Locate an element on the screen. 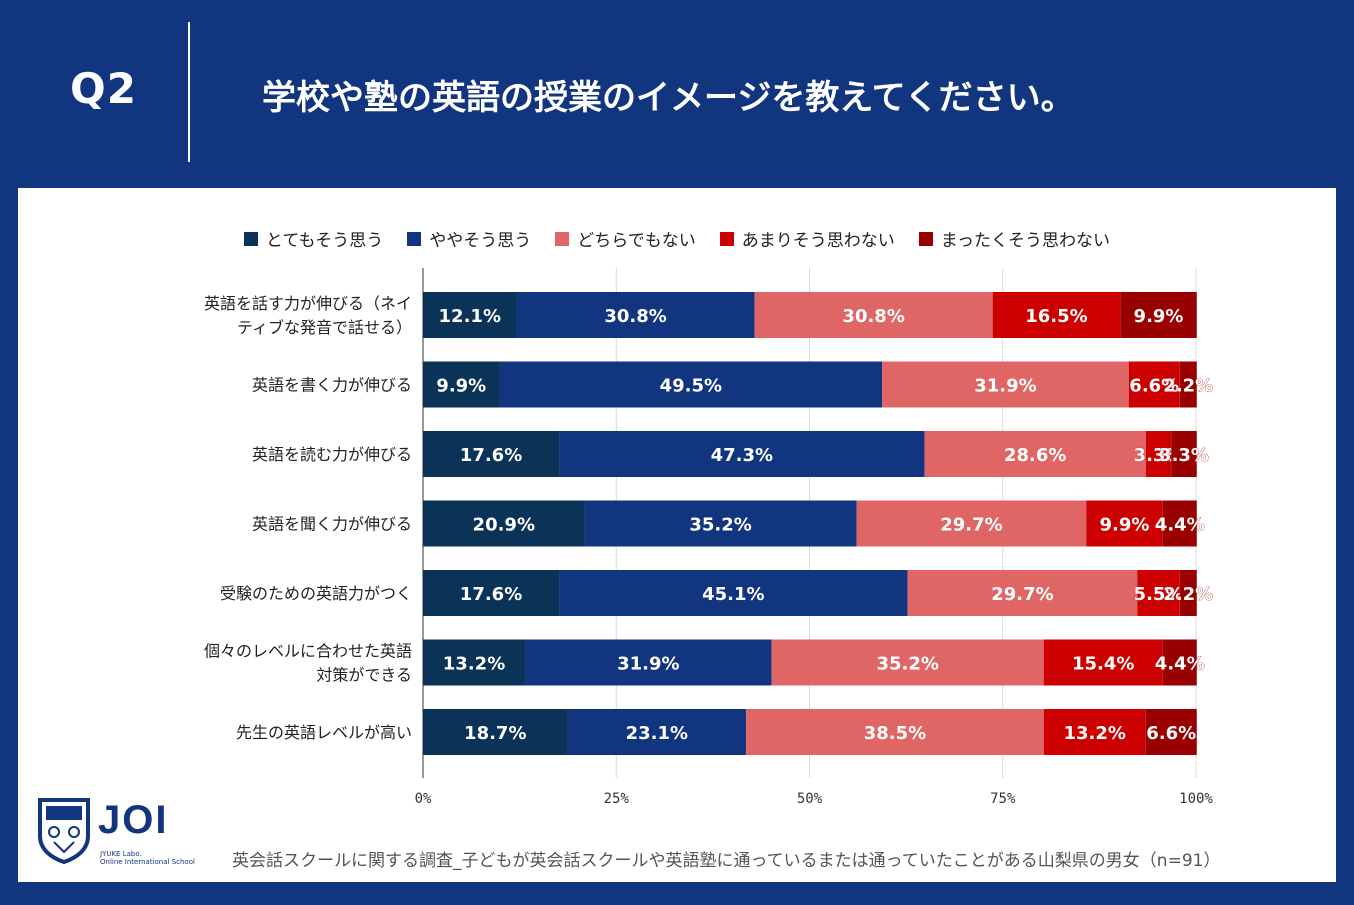  data-label: 20.9% is located at coordinates (504, 525).